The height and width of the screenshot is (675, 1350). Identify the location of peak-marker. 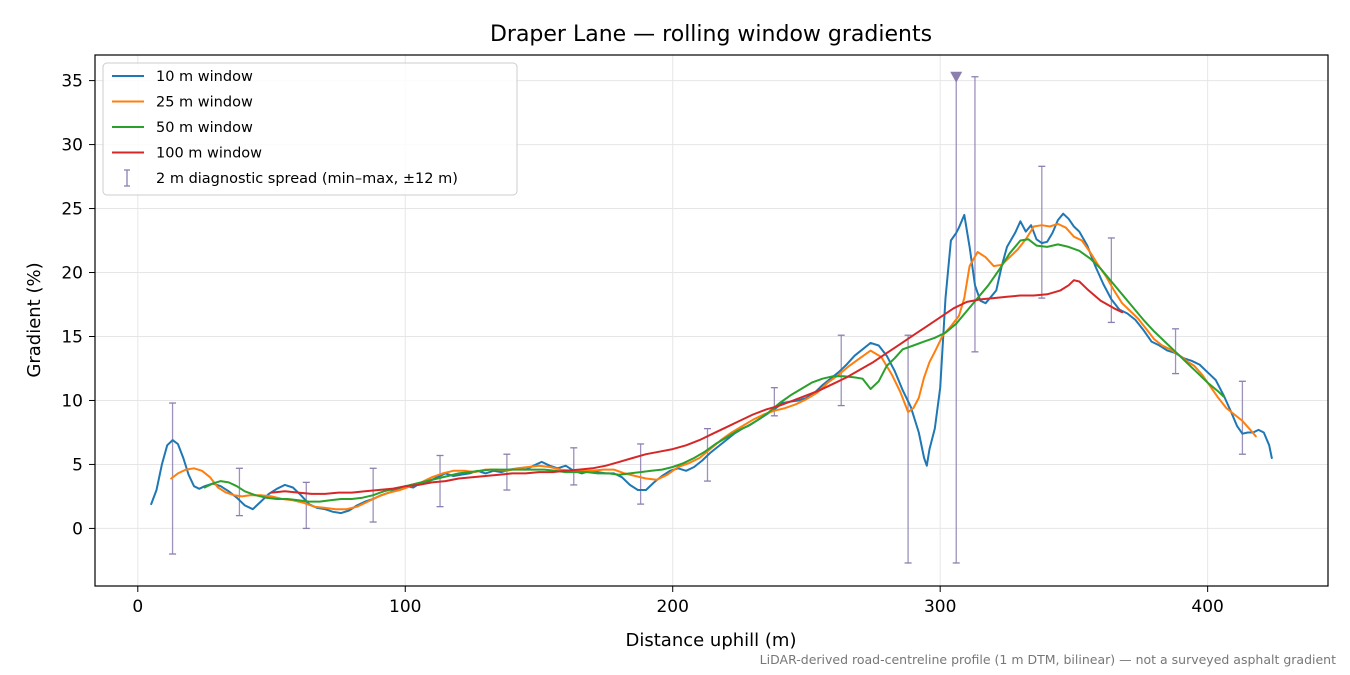
(956, 77).